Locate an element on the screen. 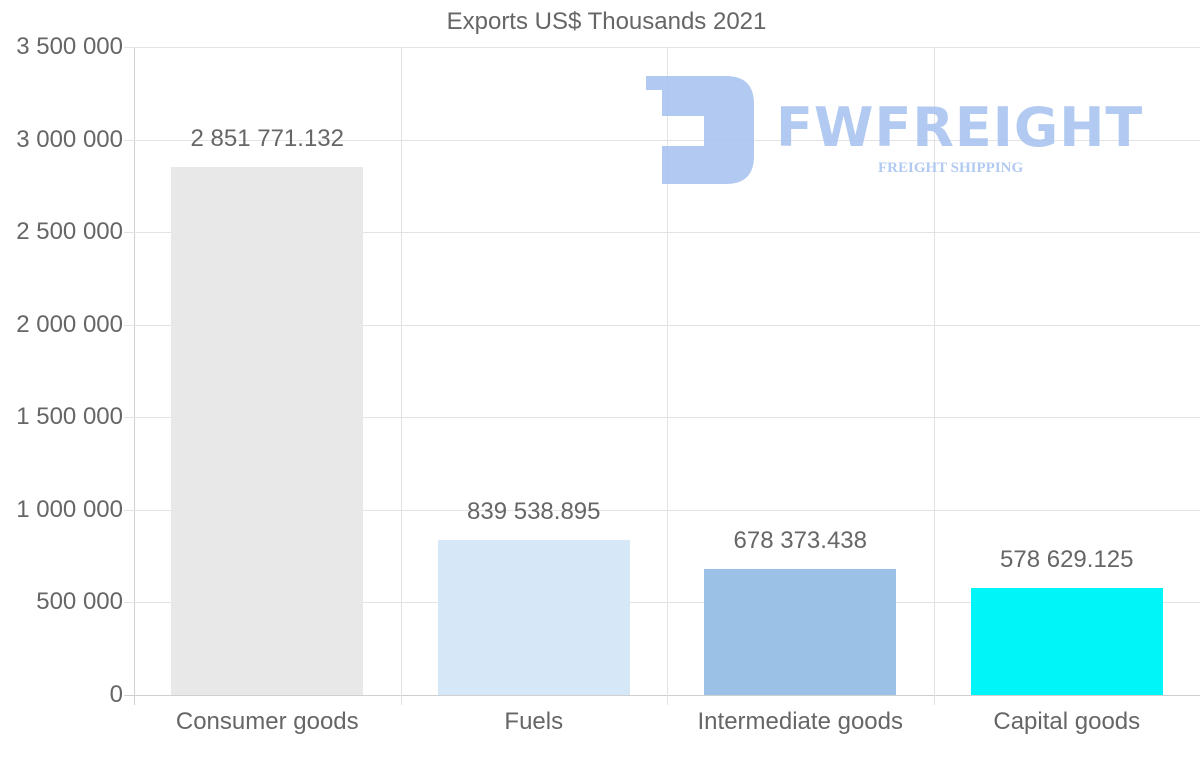 Image resolution: width=1200 pixels, height=763 pixels. bar-value-label: 578 629.125 is located at coordinates (1067, 559).